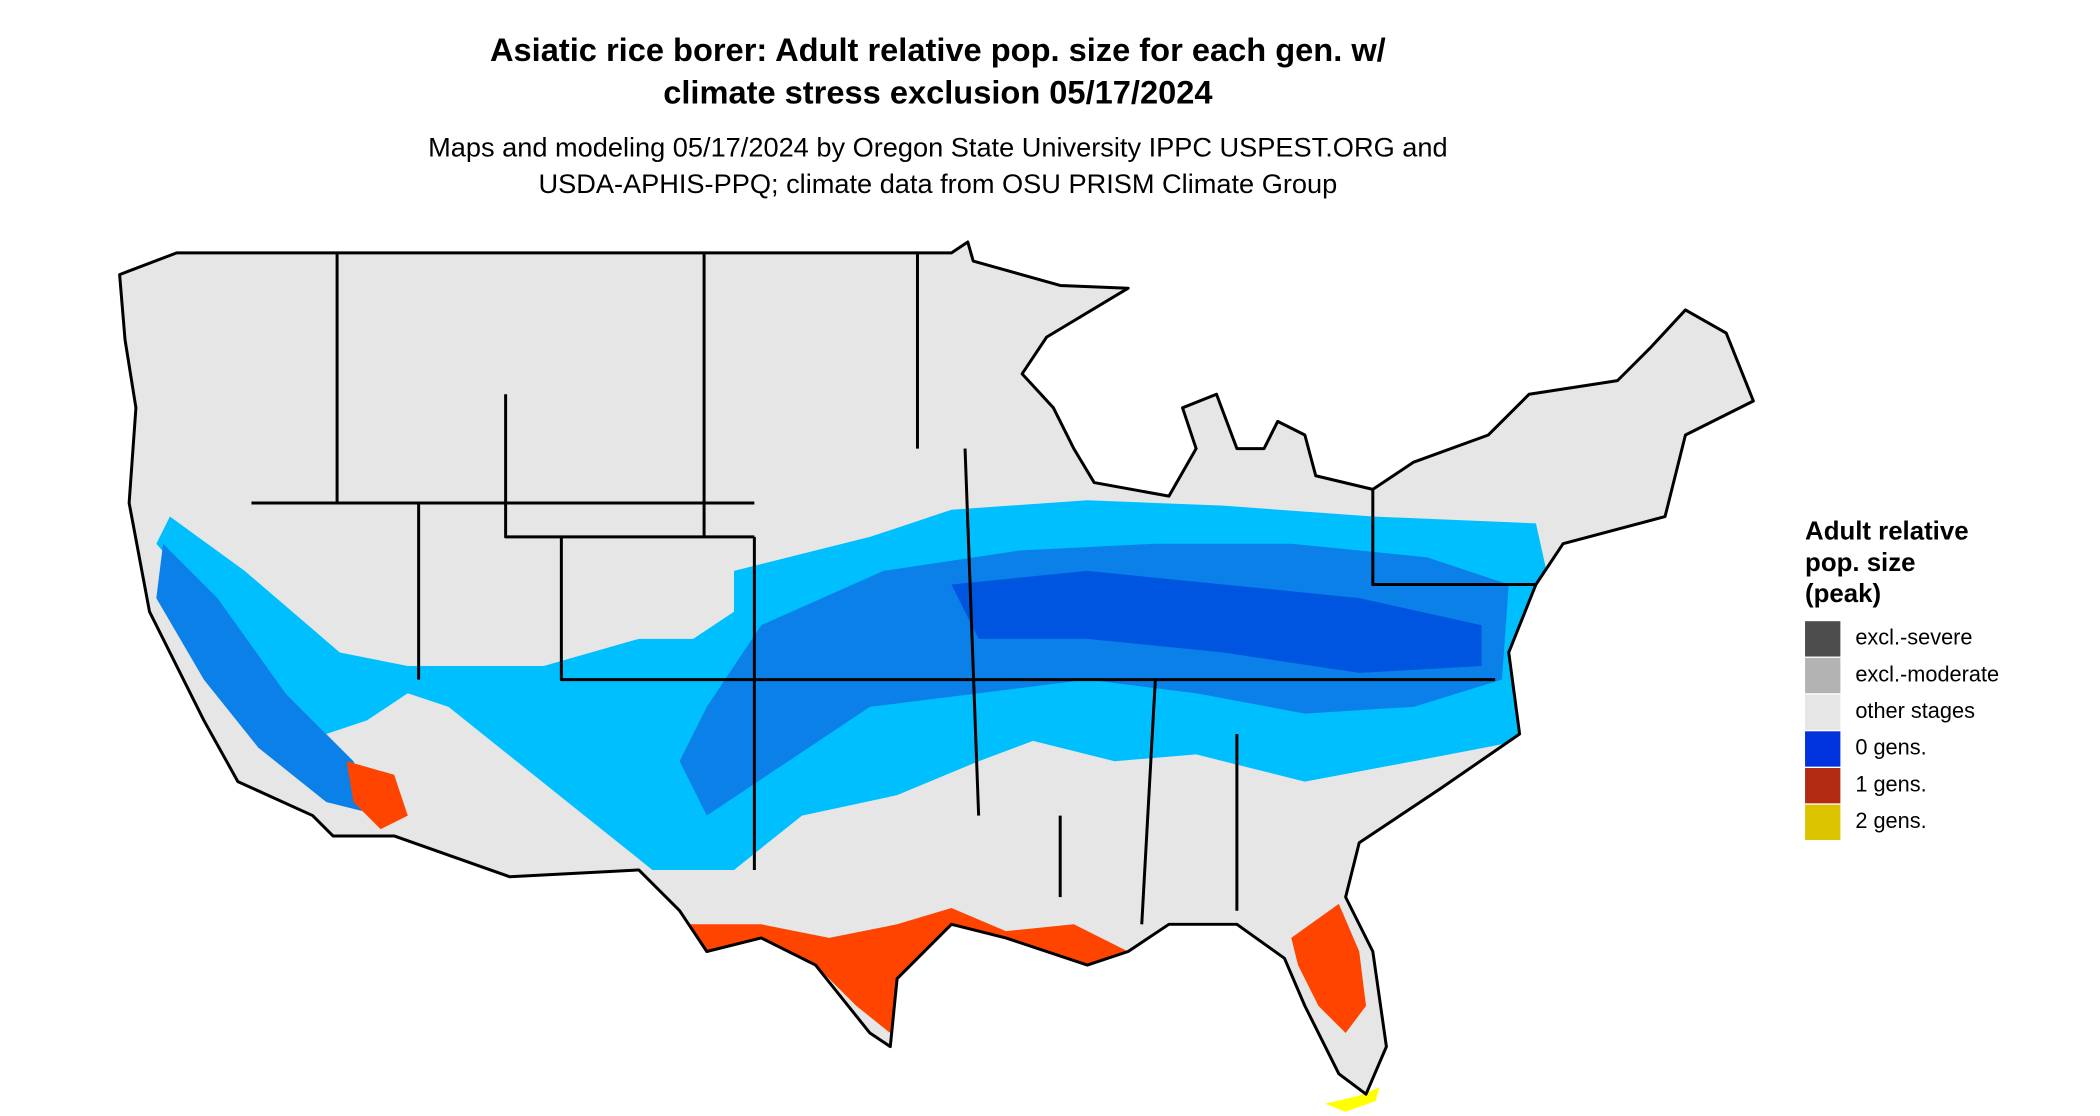 The width and height of the screenshot is (2100, 1116). What do you see at coordinates (1890, 783) in the screenshot?
I see `legend-label: 1 gens.` at bounding box center [1890, 783].